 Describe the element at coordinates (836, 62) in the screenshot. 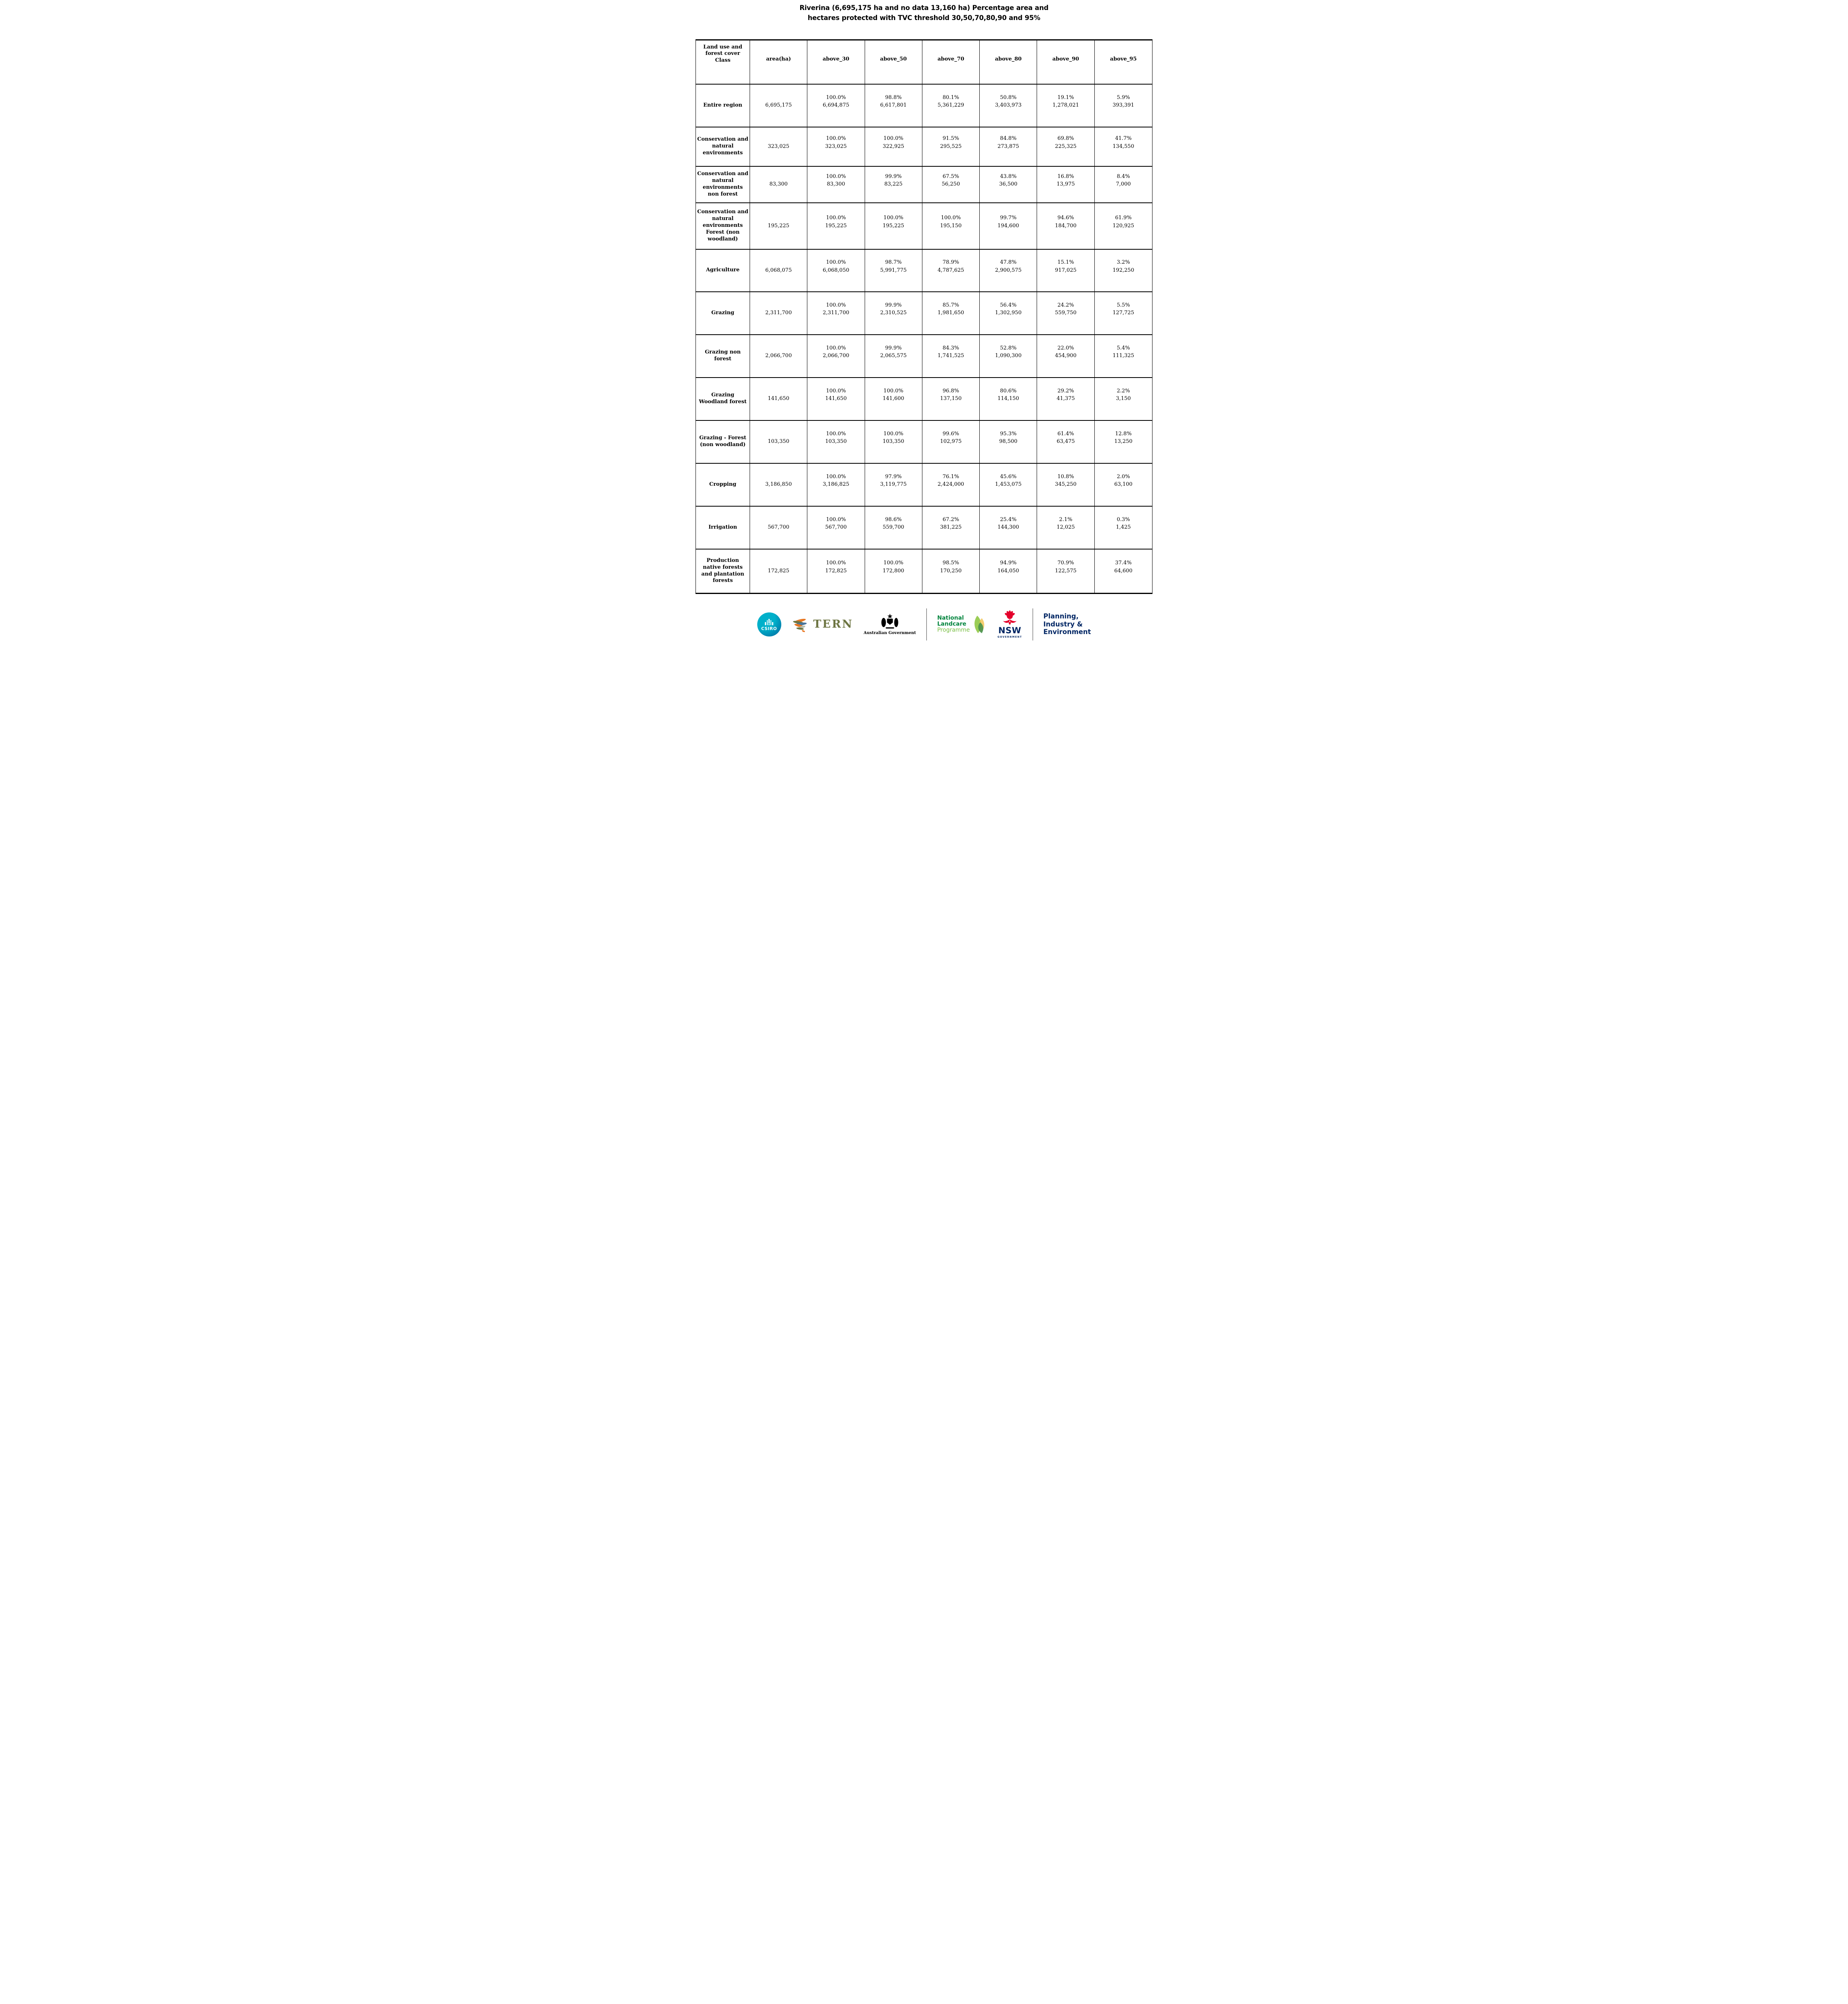

I see `column-header: above_30` at that location.